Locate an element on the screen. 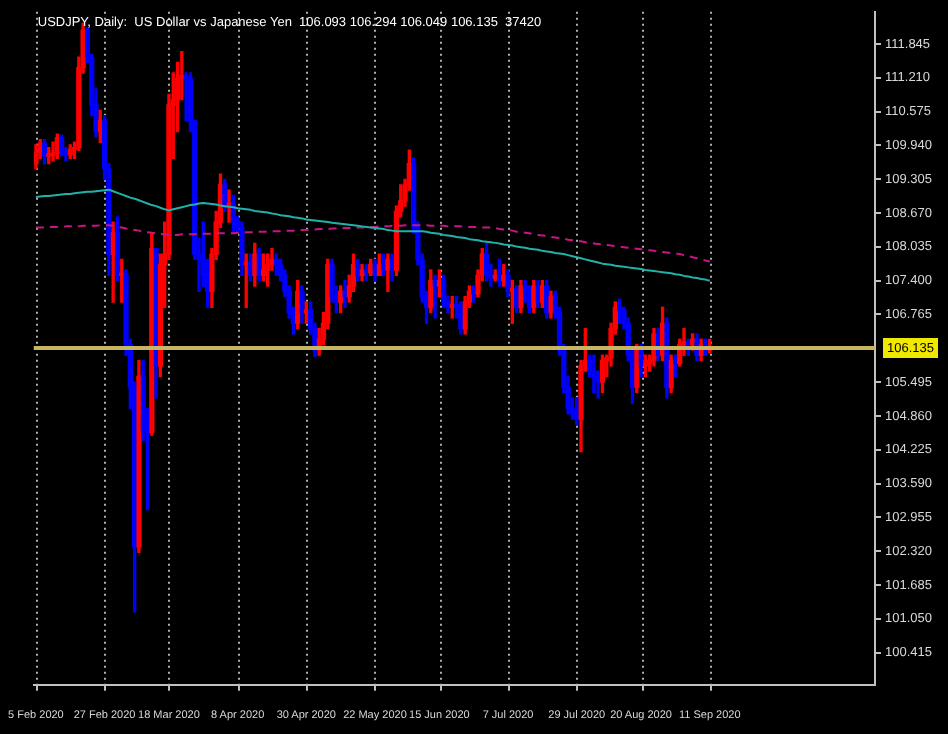  line-series is located at coordinates (372, 243).